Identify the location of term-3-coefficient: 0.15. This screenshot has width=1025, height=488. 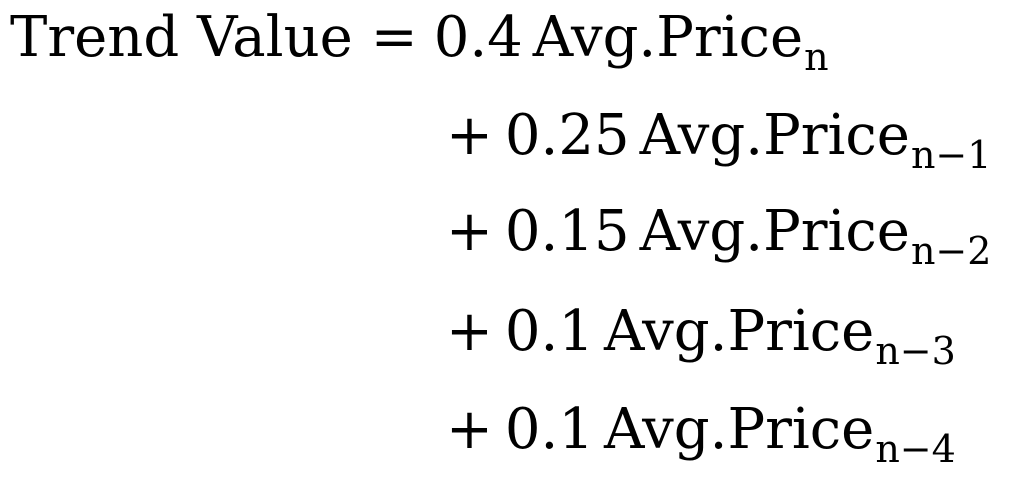
(567, 231).